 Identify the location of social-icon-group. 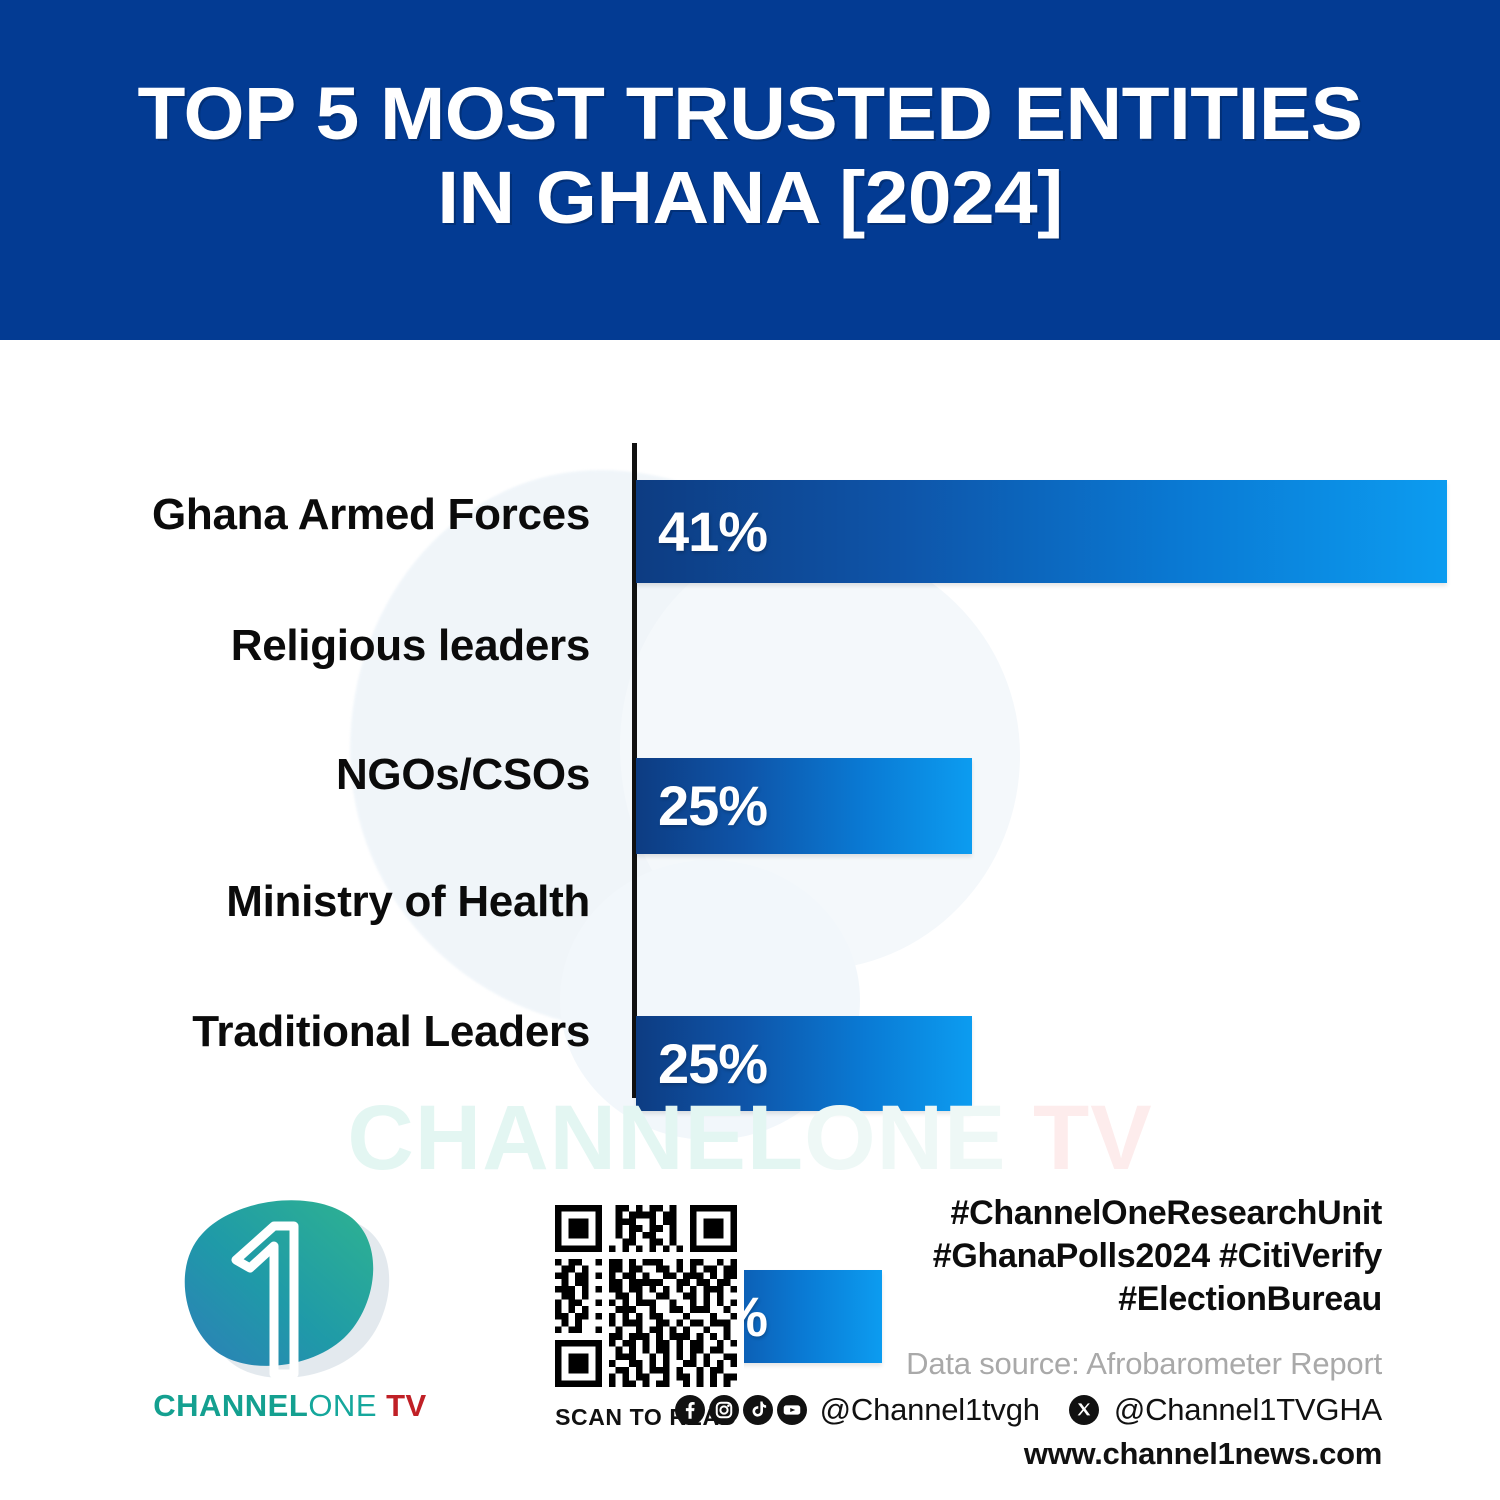
(740, 1410).